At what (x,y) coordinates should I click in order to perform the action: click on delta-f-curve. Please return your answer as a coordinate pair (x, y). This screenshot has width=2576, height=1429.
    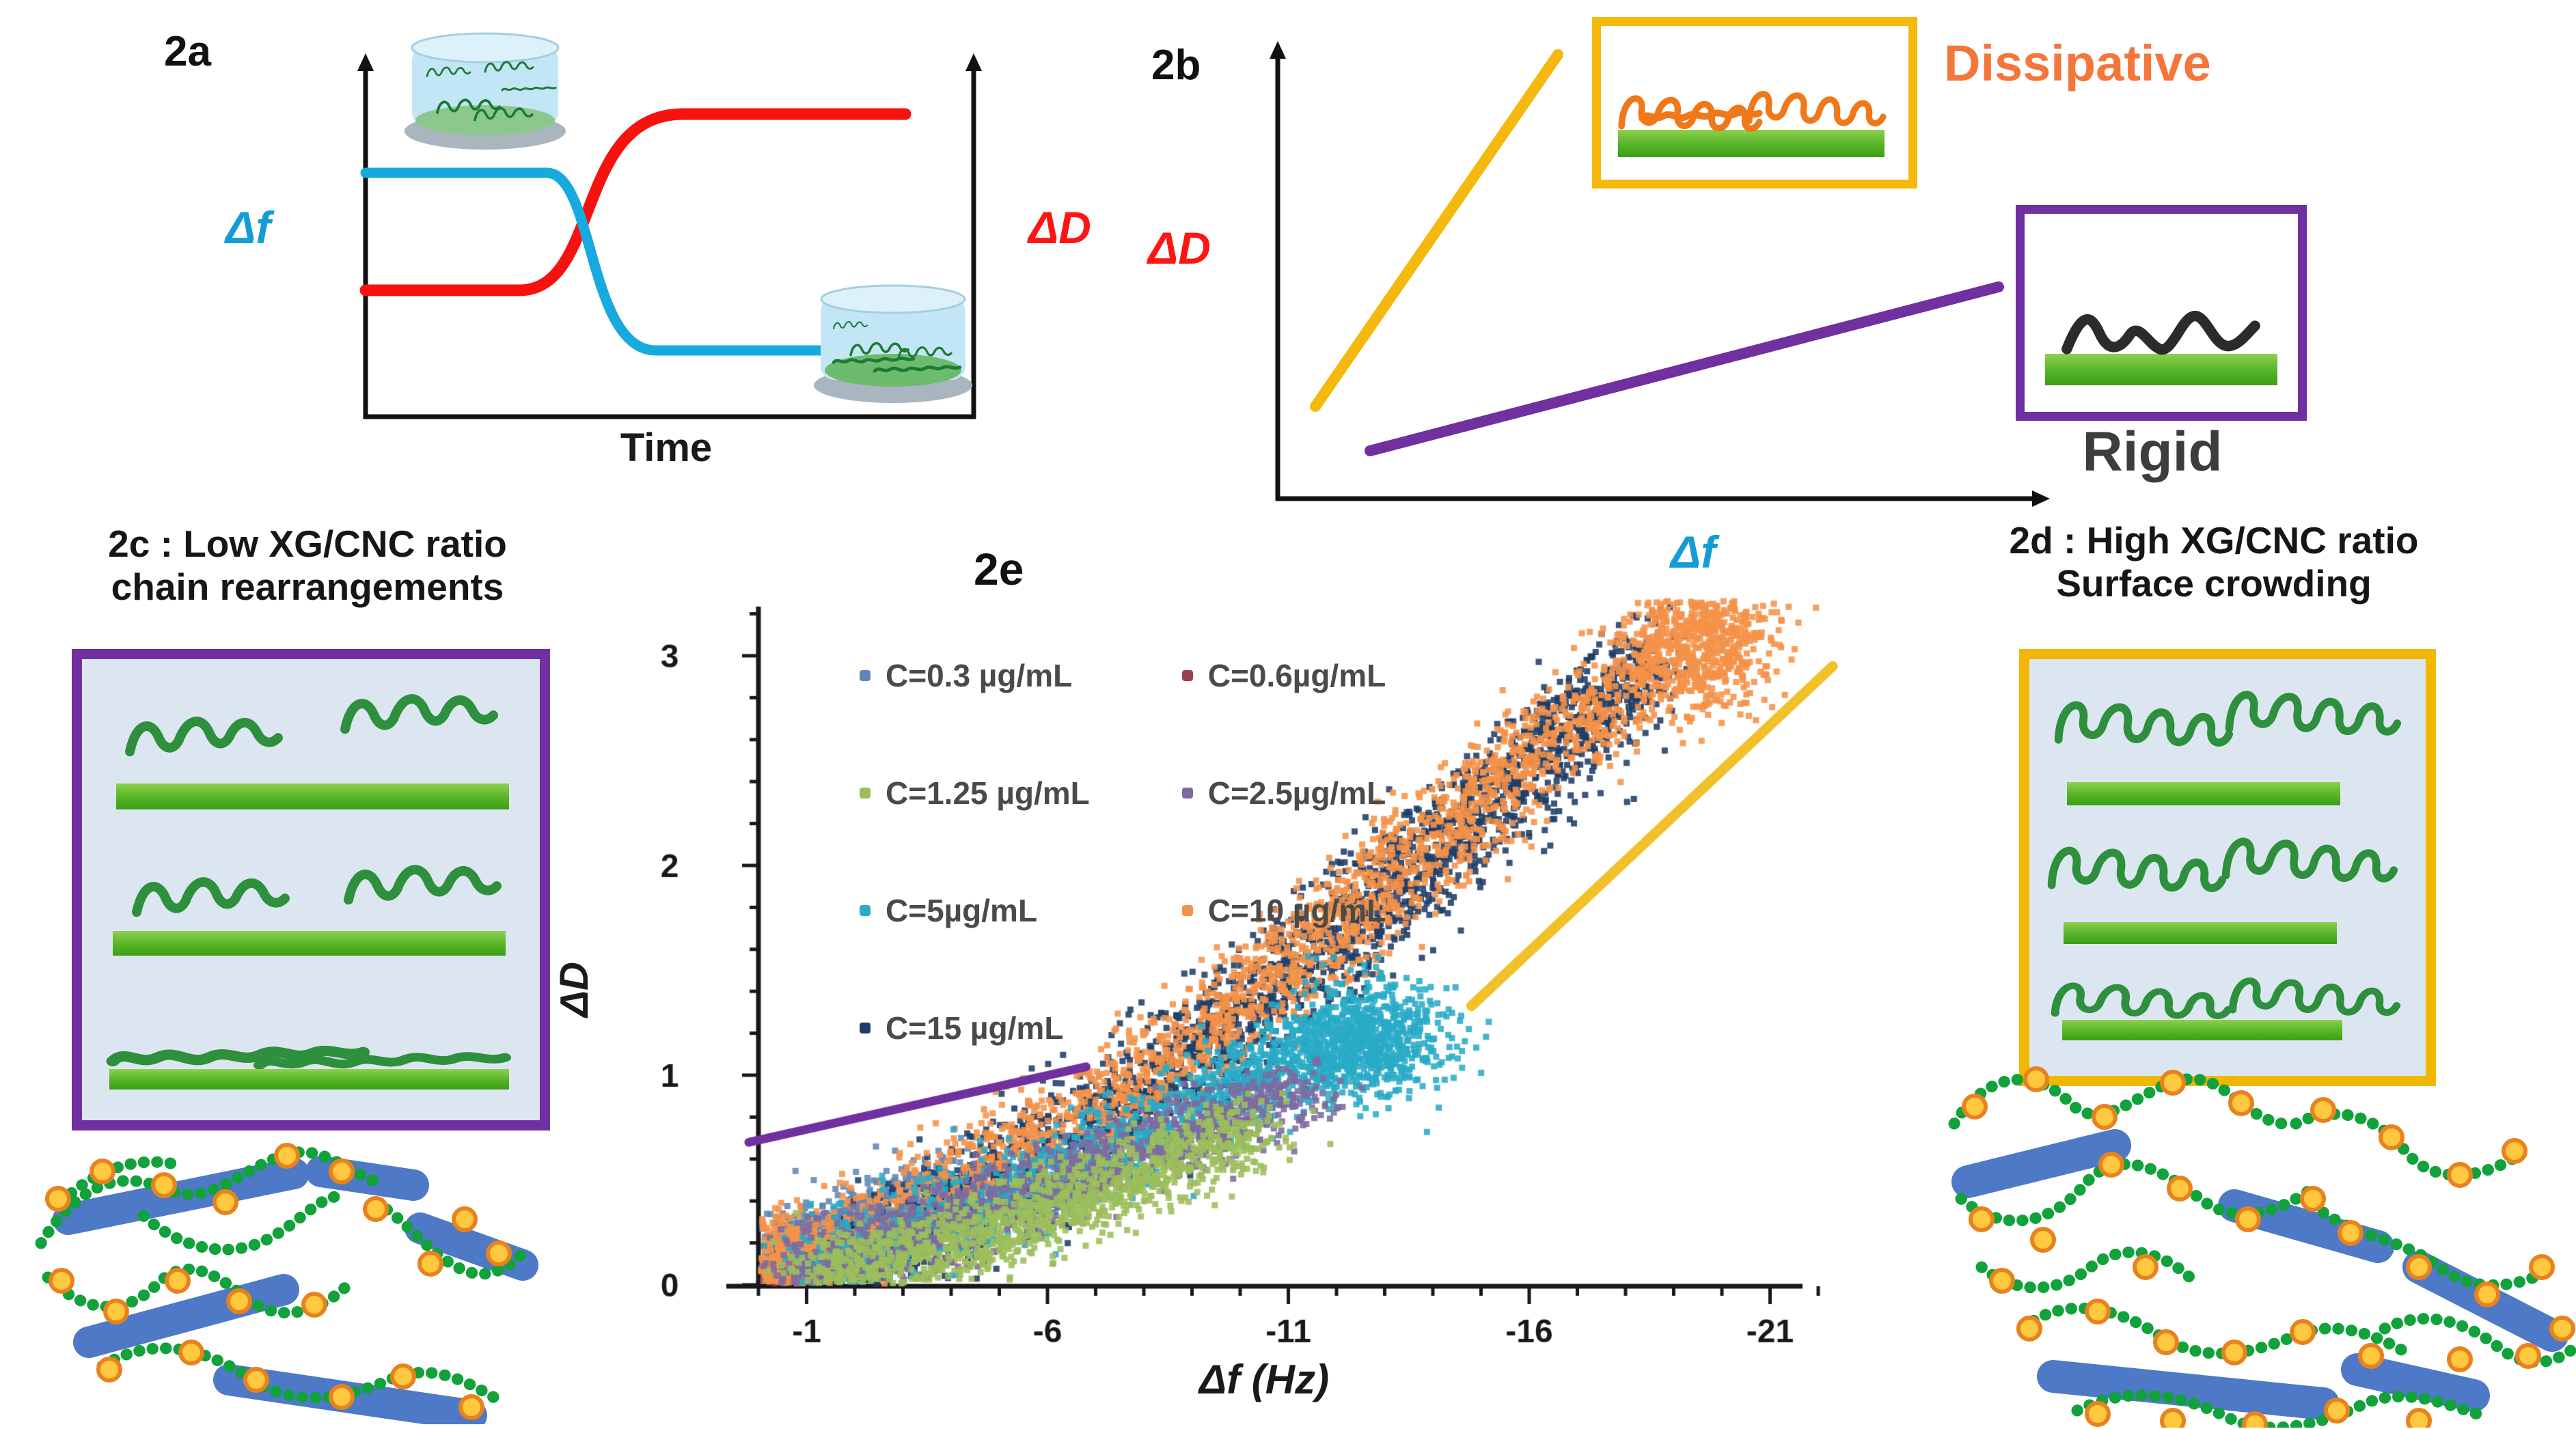
    Looking at the image, I should click on (616, 261).